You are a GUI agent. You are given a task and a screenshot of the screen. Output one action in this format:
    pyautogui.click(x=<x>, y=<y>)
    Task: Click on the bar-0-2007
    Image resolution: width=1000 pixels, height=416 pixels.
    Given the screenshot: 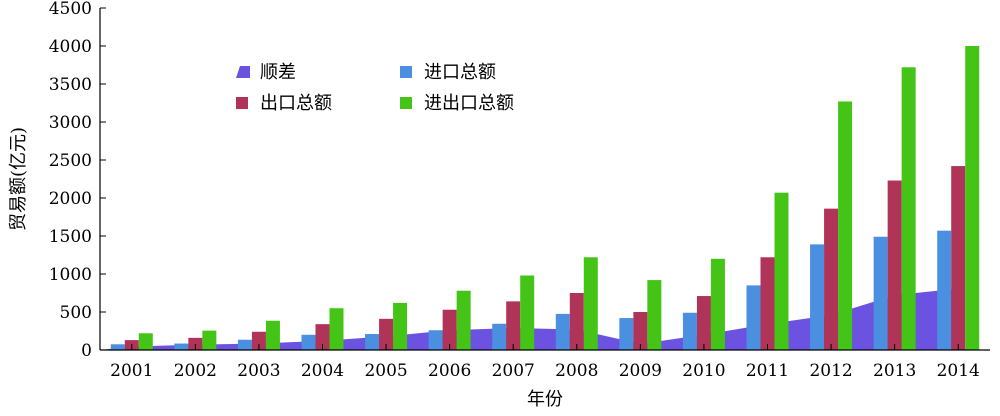 What is the action you would take?
    pyautogui.click(x=499, y=336)
    